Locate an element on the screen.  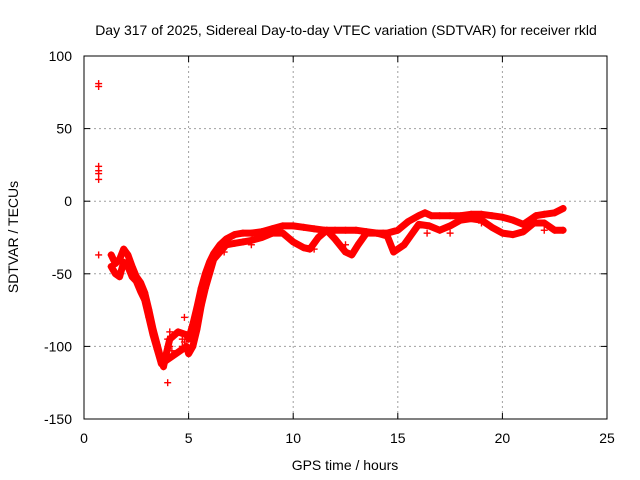
x-tick-label: 25 is located at coordinates (607, 438).